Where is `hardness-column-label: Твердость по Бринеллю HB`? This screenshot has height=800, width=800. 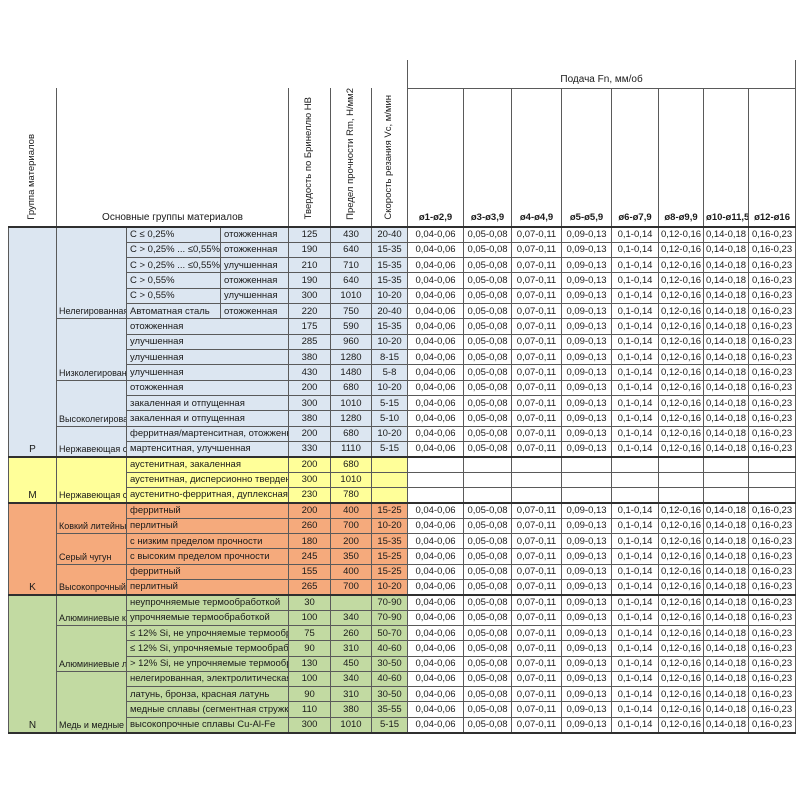 hardness-column-label: Твердость по Бринеллю HB is located at coordinates (309, 158).